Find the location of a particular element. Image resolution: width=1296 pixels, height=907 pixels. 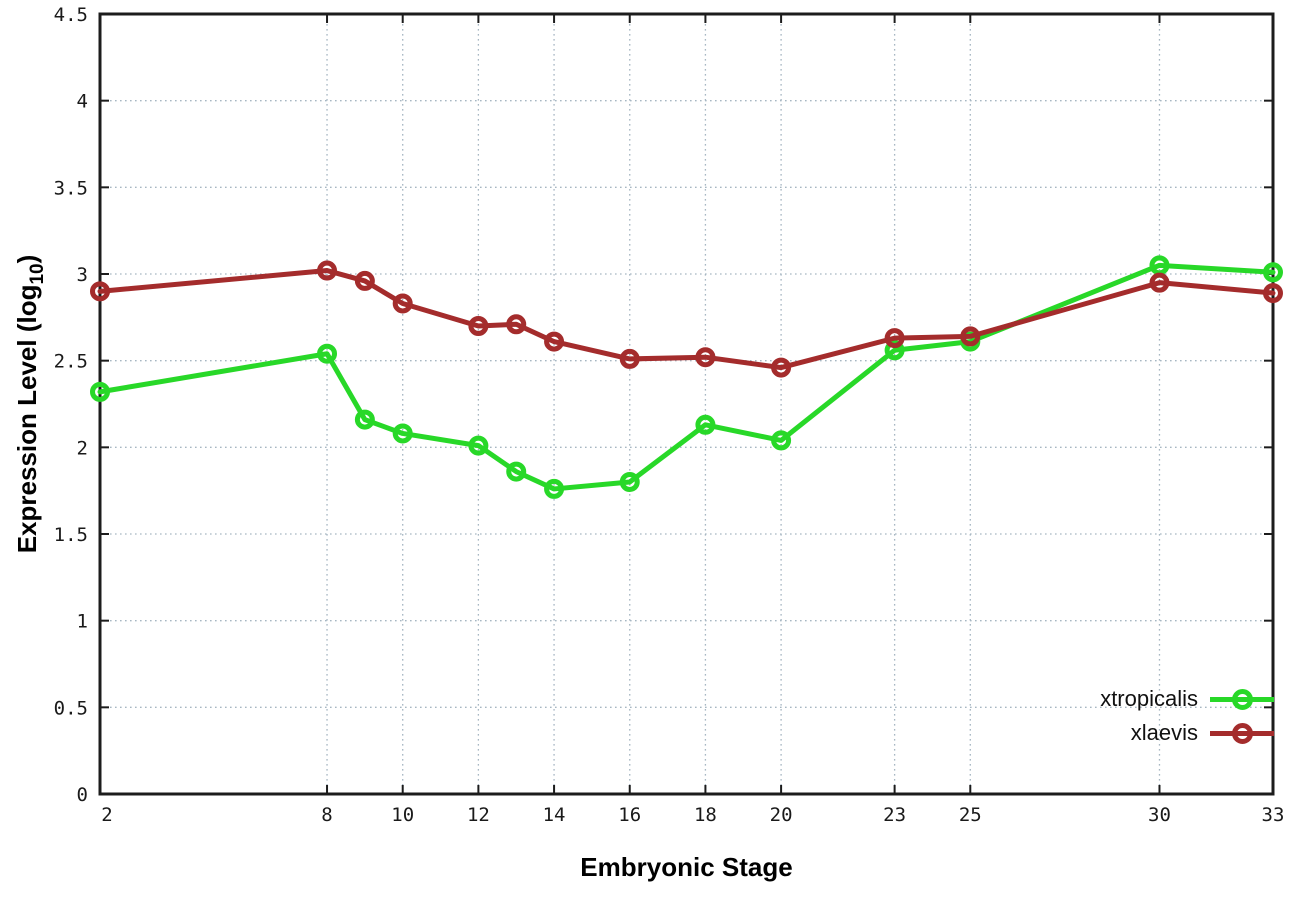

x-tick-label: 23 is located at coordinates (894, 815).